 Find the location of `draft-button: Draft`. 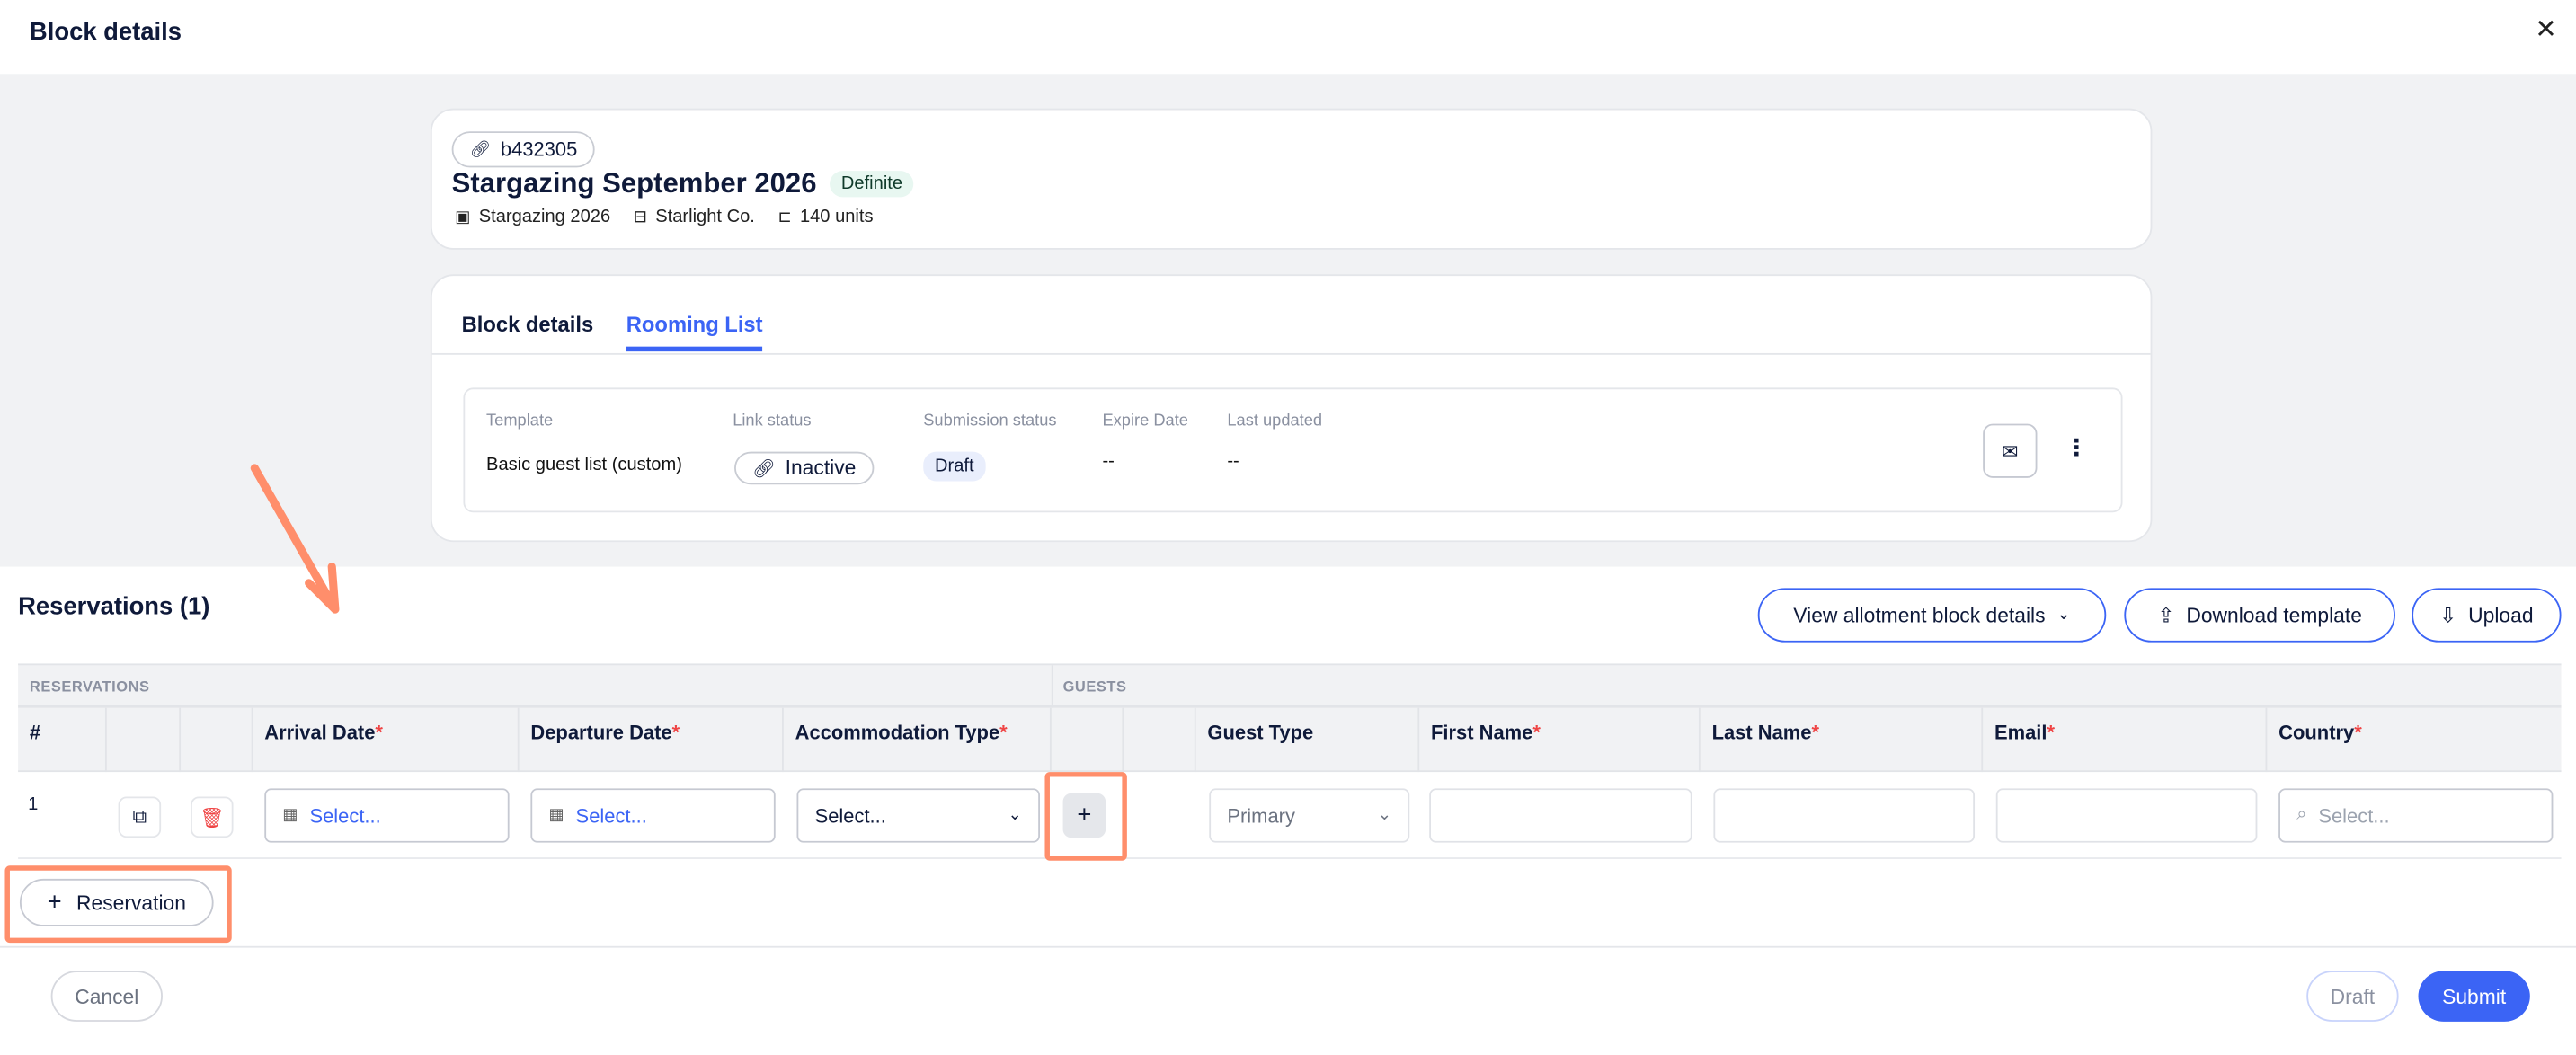

draft-button: Draft is located at coordinates (2352, 996).